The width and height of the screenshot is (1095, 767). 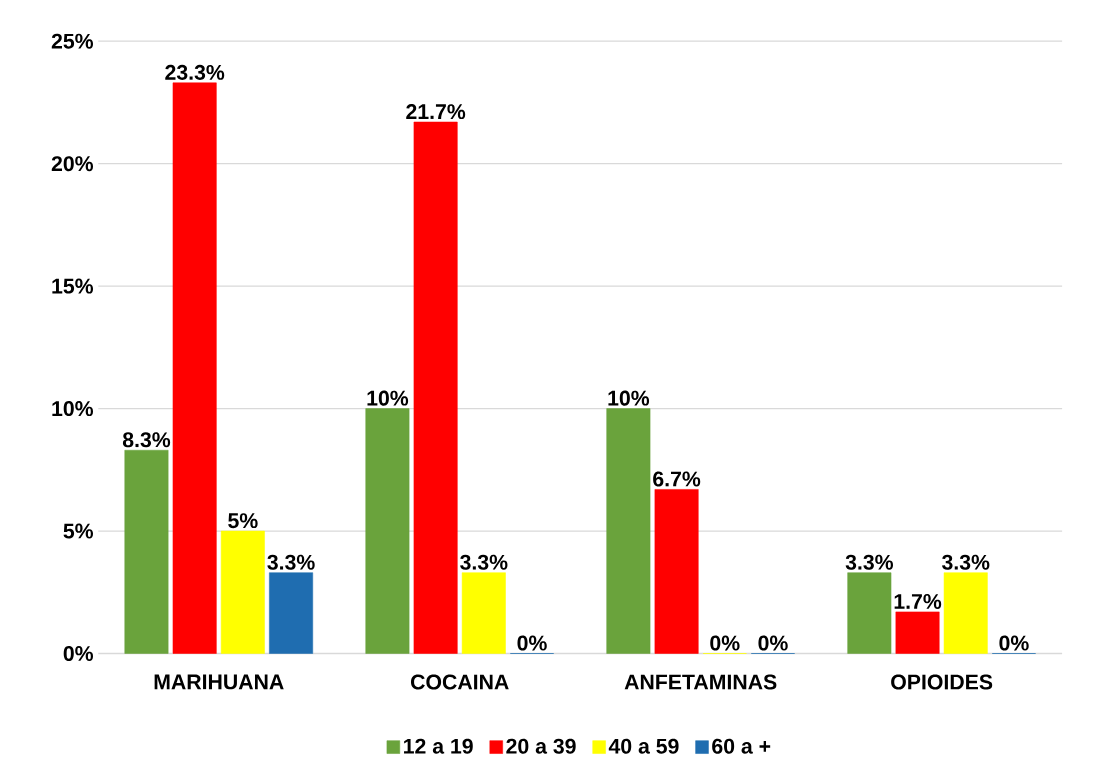 I want to click on legend-label: 20 a 39, so click(x=541, y=746).